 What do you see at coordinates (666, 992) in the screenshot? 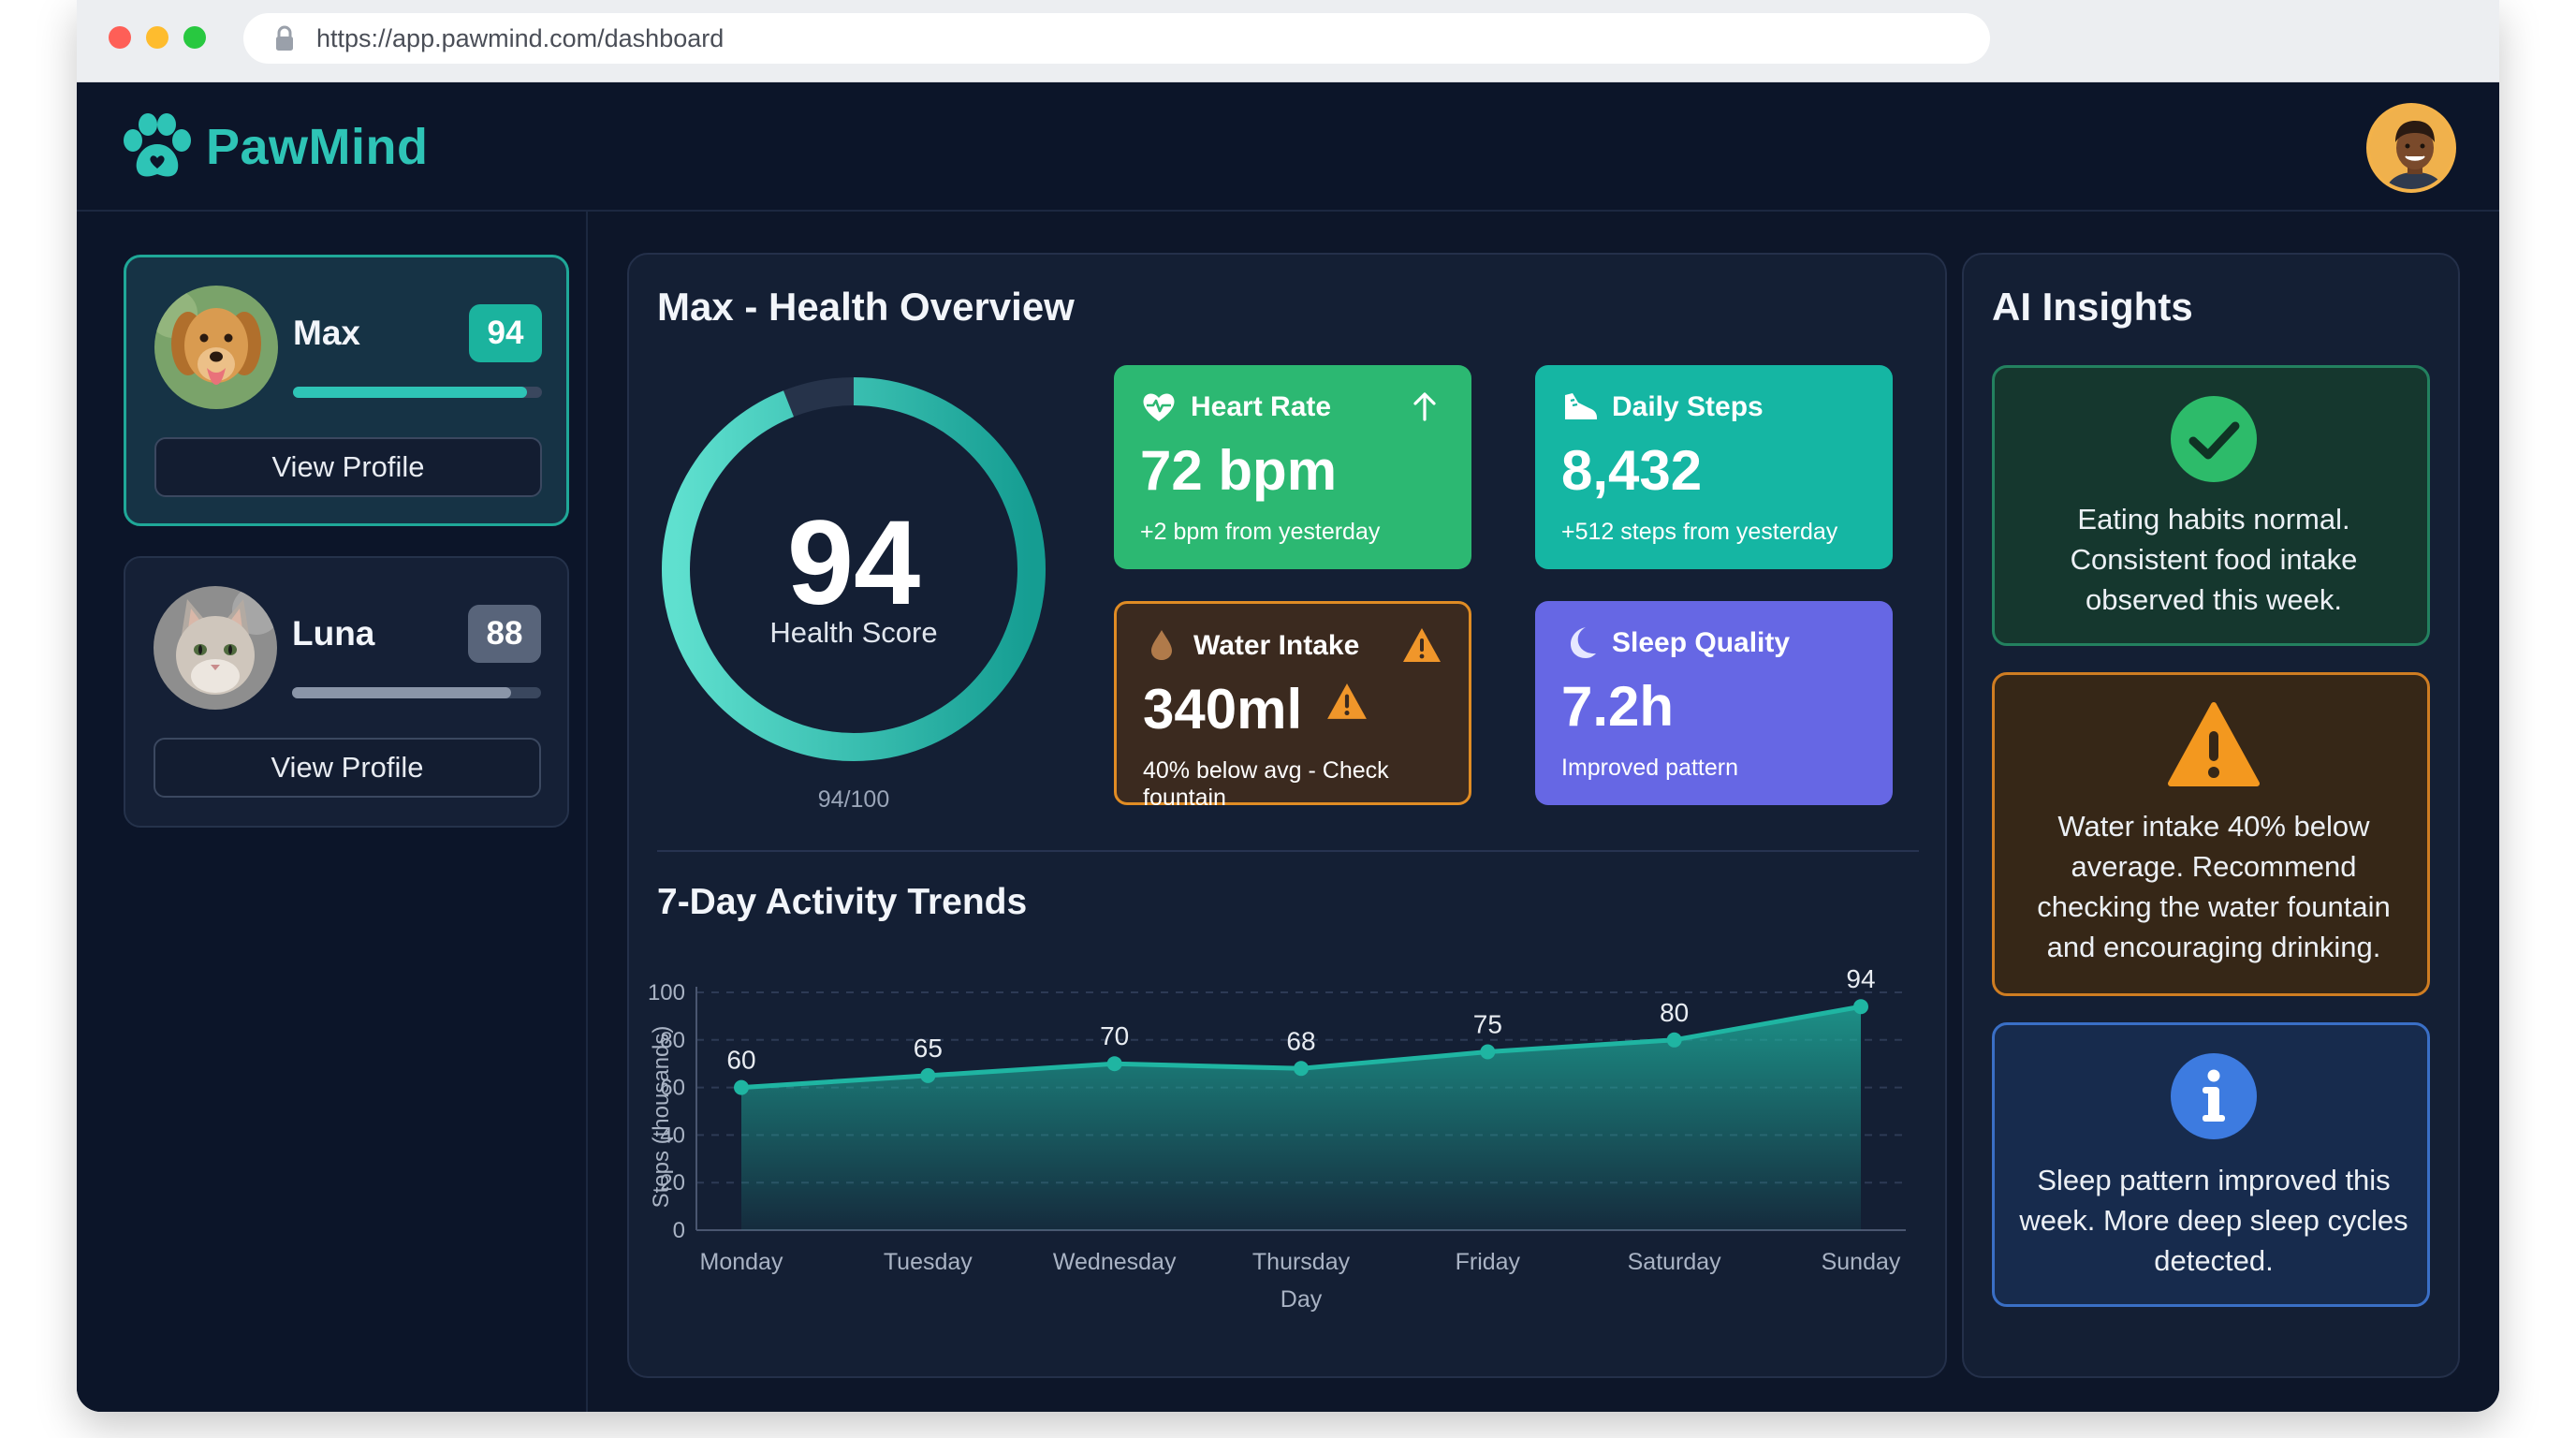
I see `y-tick-label: 100` at bounding box center [666, 992].